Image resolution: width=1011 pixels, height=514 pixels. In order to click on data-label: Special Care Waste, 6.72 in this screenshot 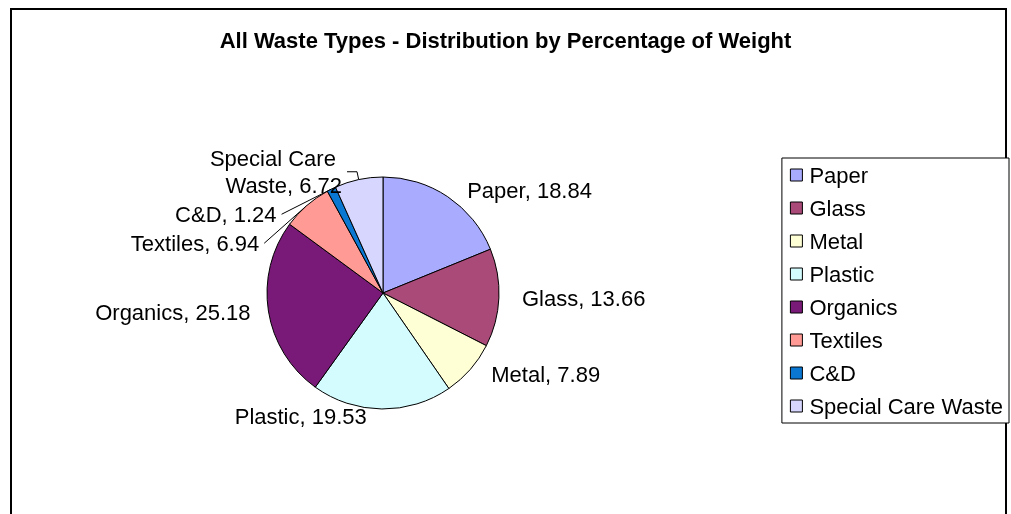, I will do `click(276, 171)`.